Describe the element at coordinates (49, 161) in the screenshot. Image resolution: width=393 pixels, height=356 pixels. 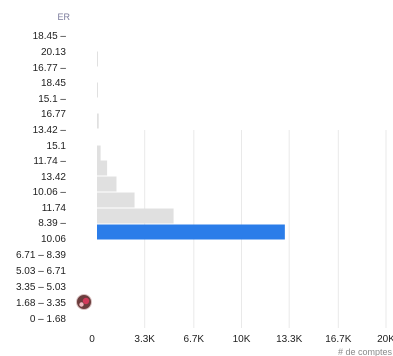
I see `y-tick-label: 11.74 –` at that location.